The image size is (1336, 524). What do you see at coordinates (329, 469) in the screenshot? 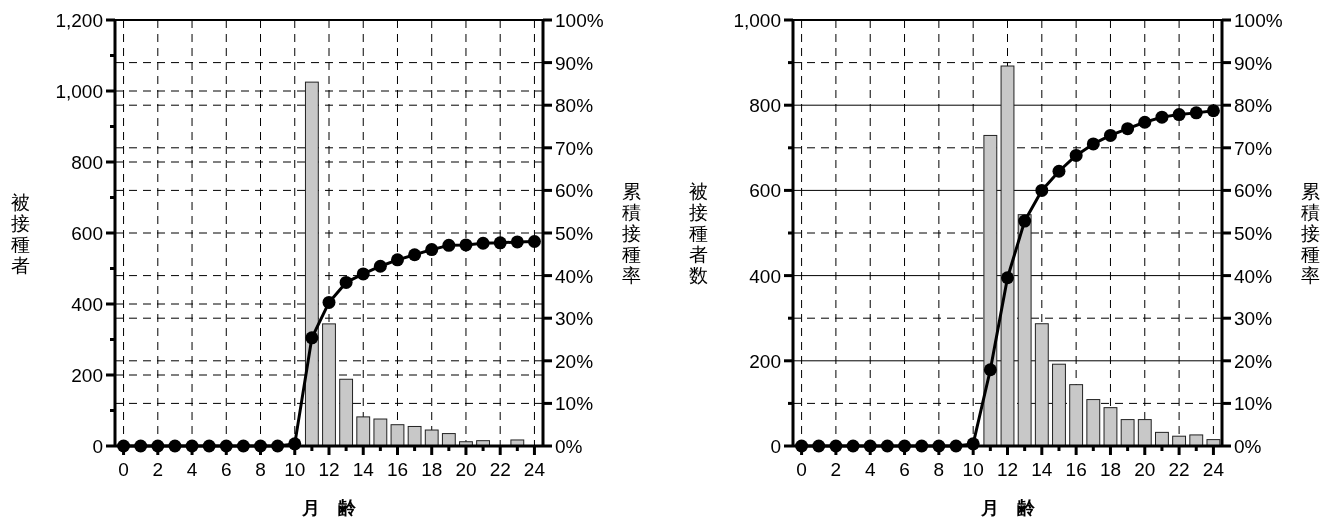
I see `x-tick-label: 12` at bounding box center [329, 469].